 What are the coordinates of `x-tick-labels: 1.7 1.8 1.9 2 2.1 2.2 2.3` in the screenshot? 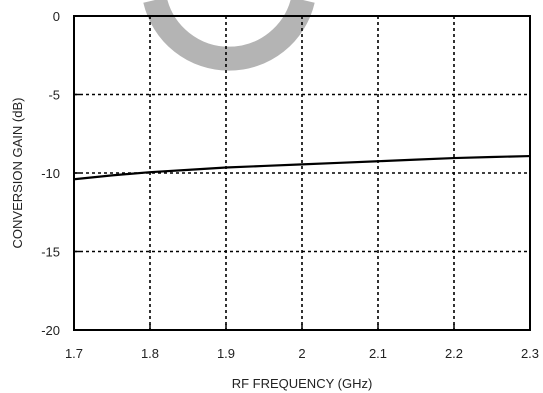 It's located at (302, 353).